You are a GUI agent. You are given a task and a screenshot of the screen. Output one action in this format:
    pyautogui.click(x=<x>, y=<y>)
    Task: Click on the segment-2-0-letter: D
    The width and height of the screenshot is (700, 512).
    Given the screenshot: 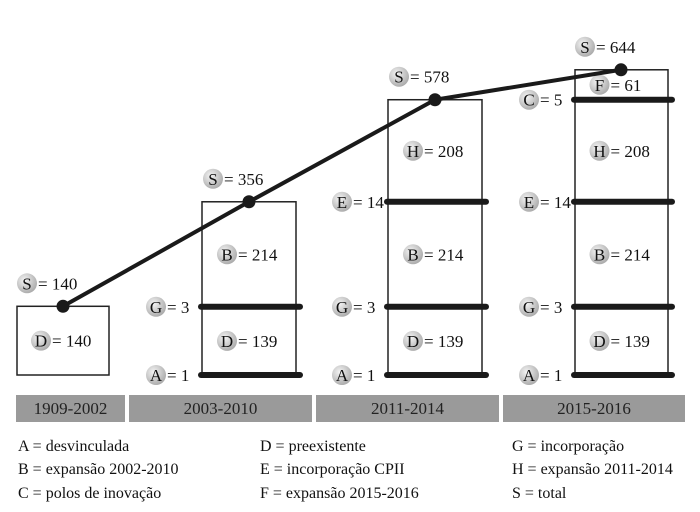 What is the action you would take?
    pyautogui.click(x=413, y=341)
    